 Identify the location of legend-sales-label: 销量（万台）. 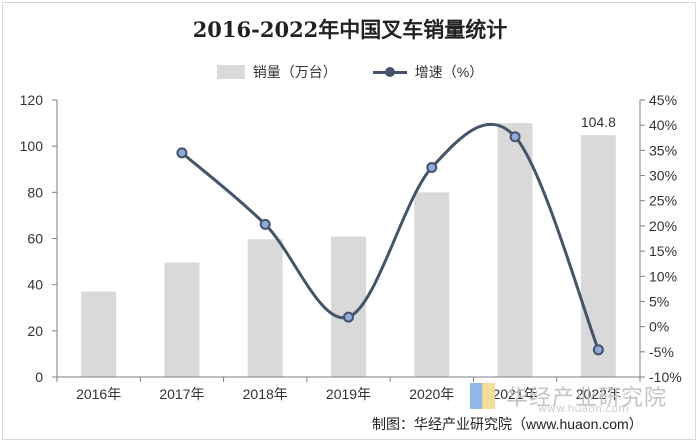
(294, 72).